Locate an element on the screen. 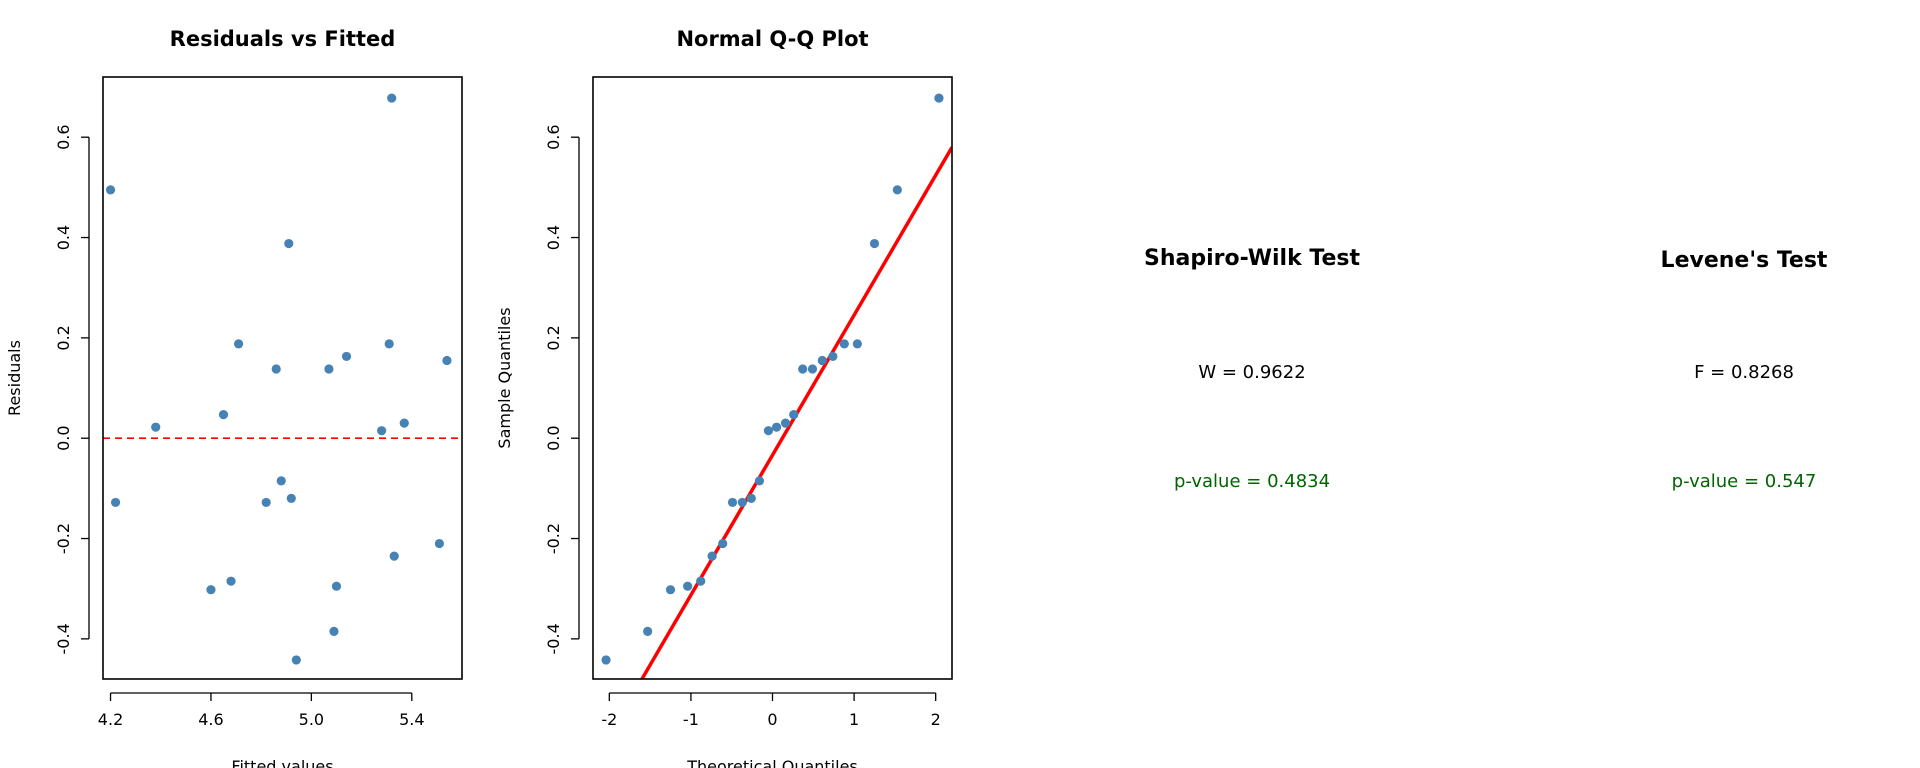  resid-y-tick-label: 0.0 is located at coordinates (63, 437).